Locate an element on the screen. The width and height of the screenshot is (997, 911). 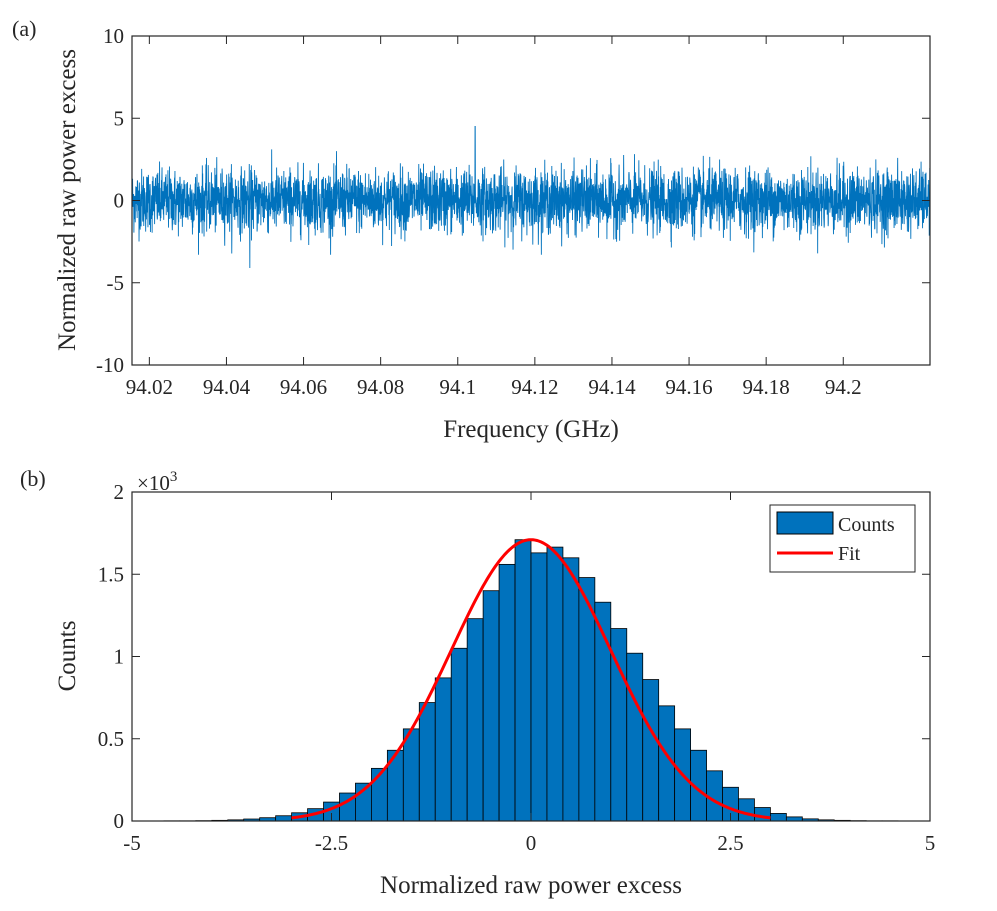
panel-a-y-axis-label: Normalized raw power excess is located at coordinates (67, 200).